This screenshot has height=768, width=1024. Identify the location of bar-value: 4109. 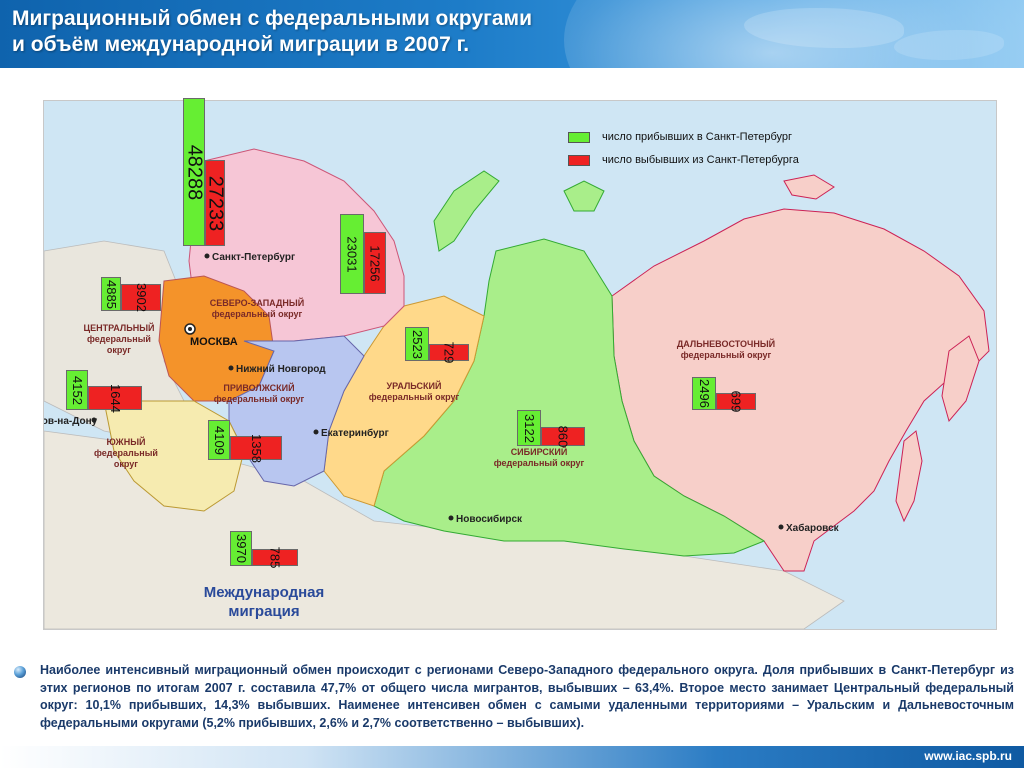
(219, 440).